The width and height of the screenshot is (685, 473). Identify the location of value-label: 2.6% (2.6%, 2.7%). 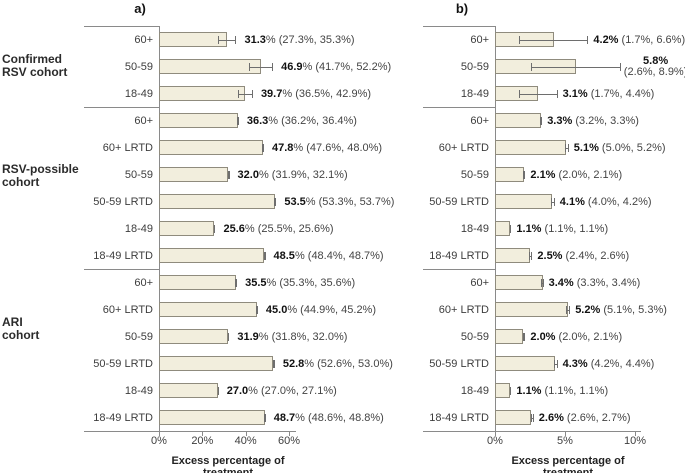
(584, 417).